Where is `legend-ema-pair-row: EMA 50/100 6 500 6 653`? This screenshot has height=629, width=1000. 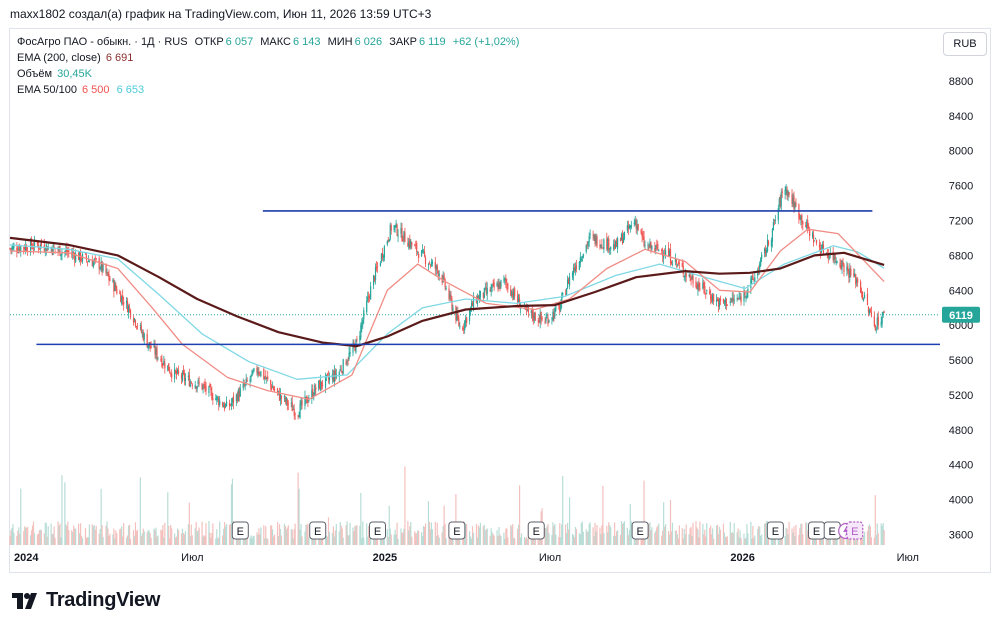
legend-ema-pair-row: EMA 50/100 6 500 6 653 is located at coordinates (268, 90).